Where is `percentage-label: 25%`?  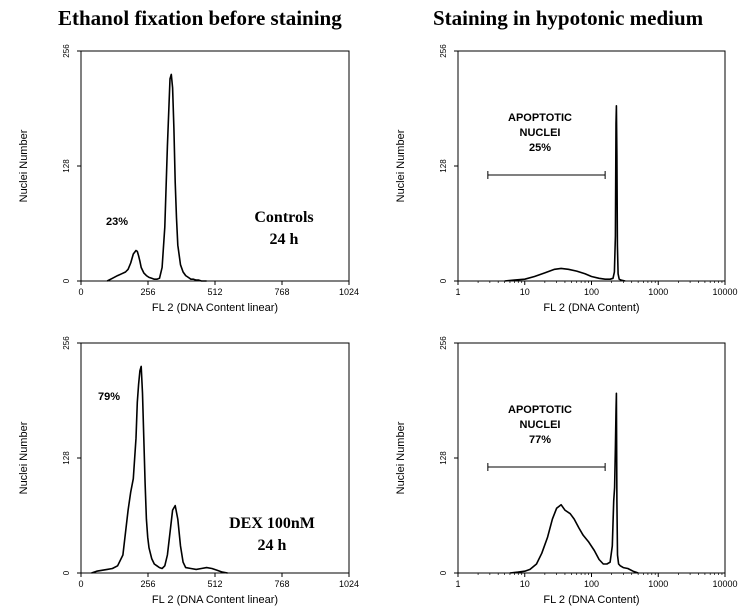
percentage-label: 25% is located at coordinates (540, 148).